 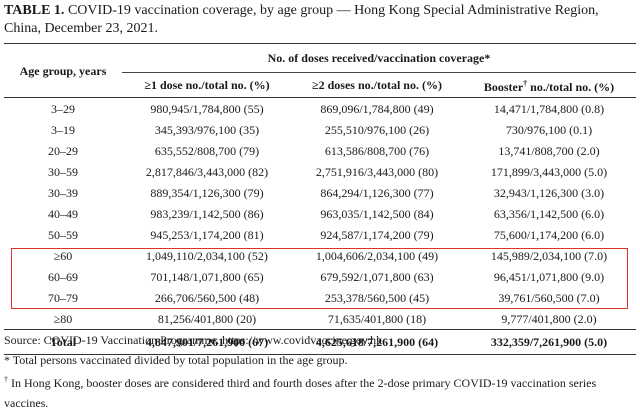 I want to click on table-cell: 924,587/1,174,200 (79), so click(x=377, y=234).